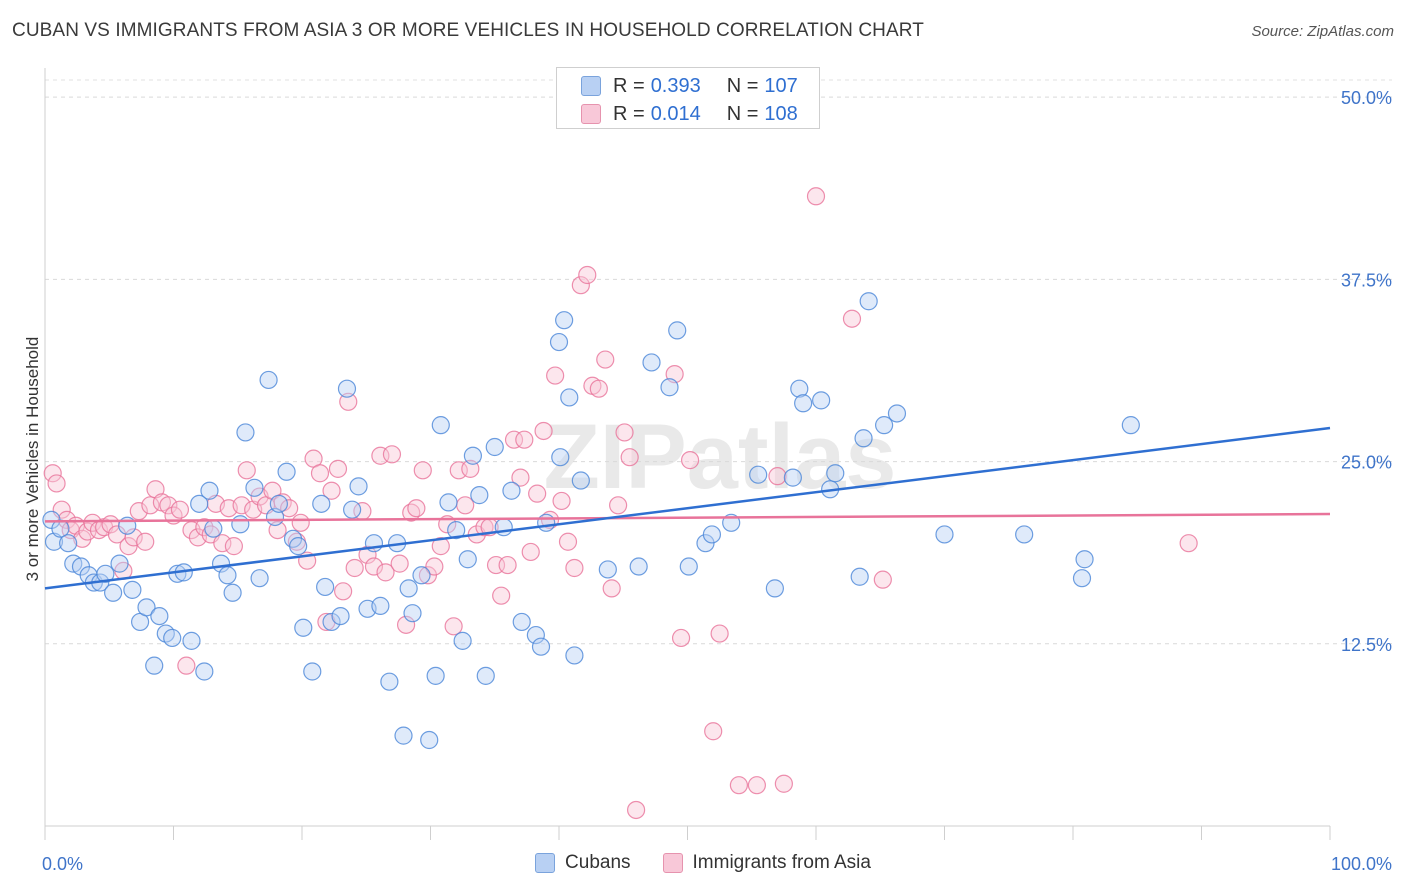 The width and height of the screenshot is (1406, 892). Describe the element at coordinates (720, 457) in the screenshot. I see `watermark: ZIPatlas` at that location.